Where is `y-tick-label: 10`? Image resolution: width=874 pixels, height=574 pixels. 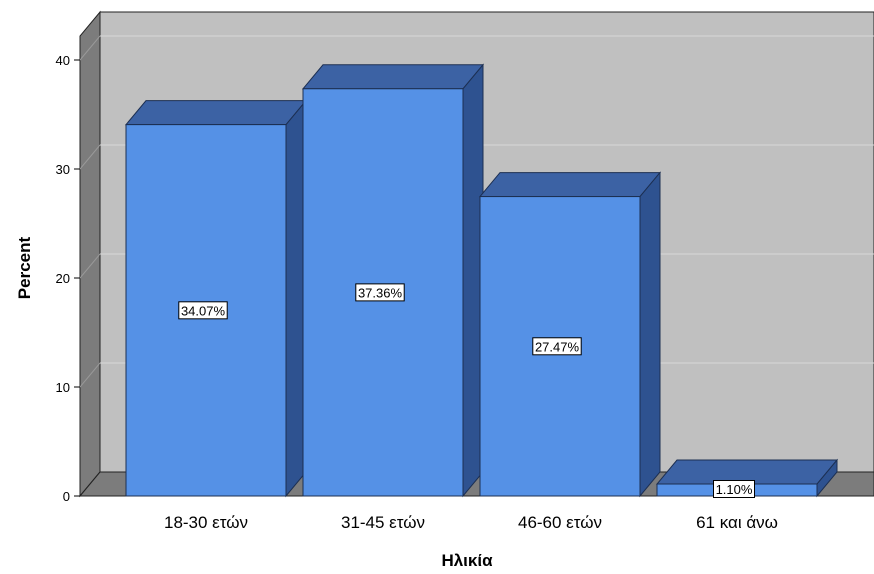
y-tick-label: 10 is located at coordinates (63, 387).